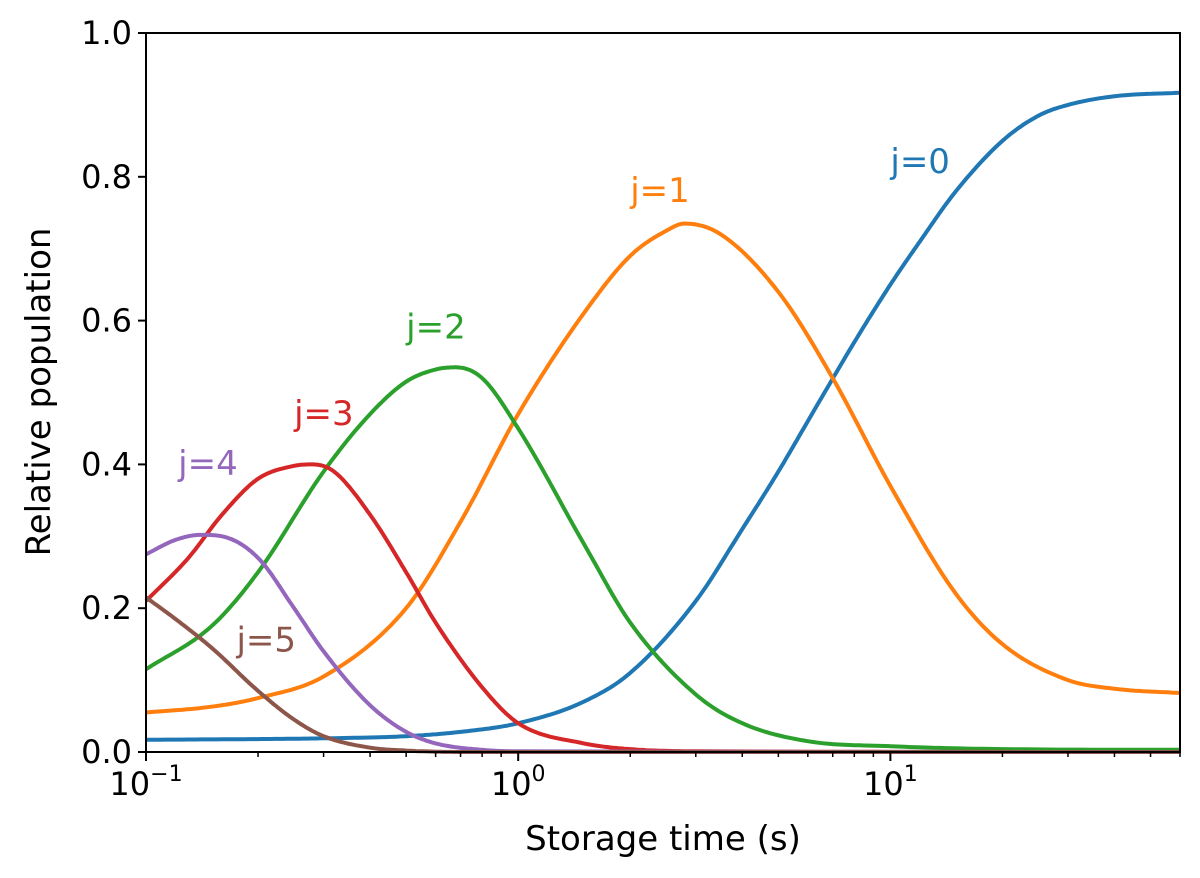  I want to click on series-label-j3: j=3, so click(323, 414).